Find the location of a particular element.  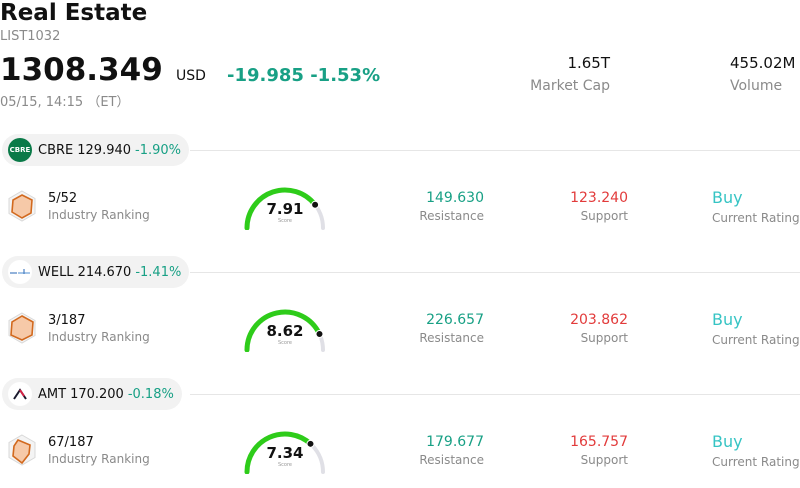

volume-value: 455.02M is located at coordinates (763, 63).